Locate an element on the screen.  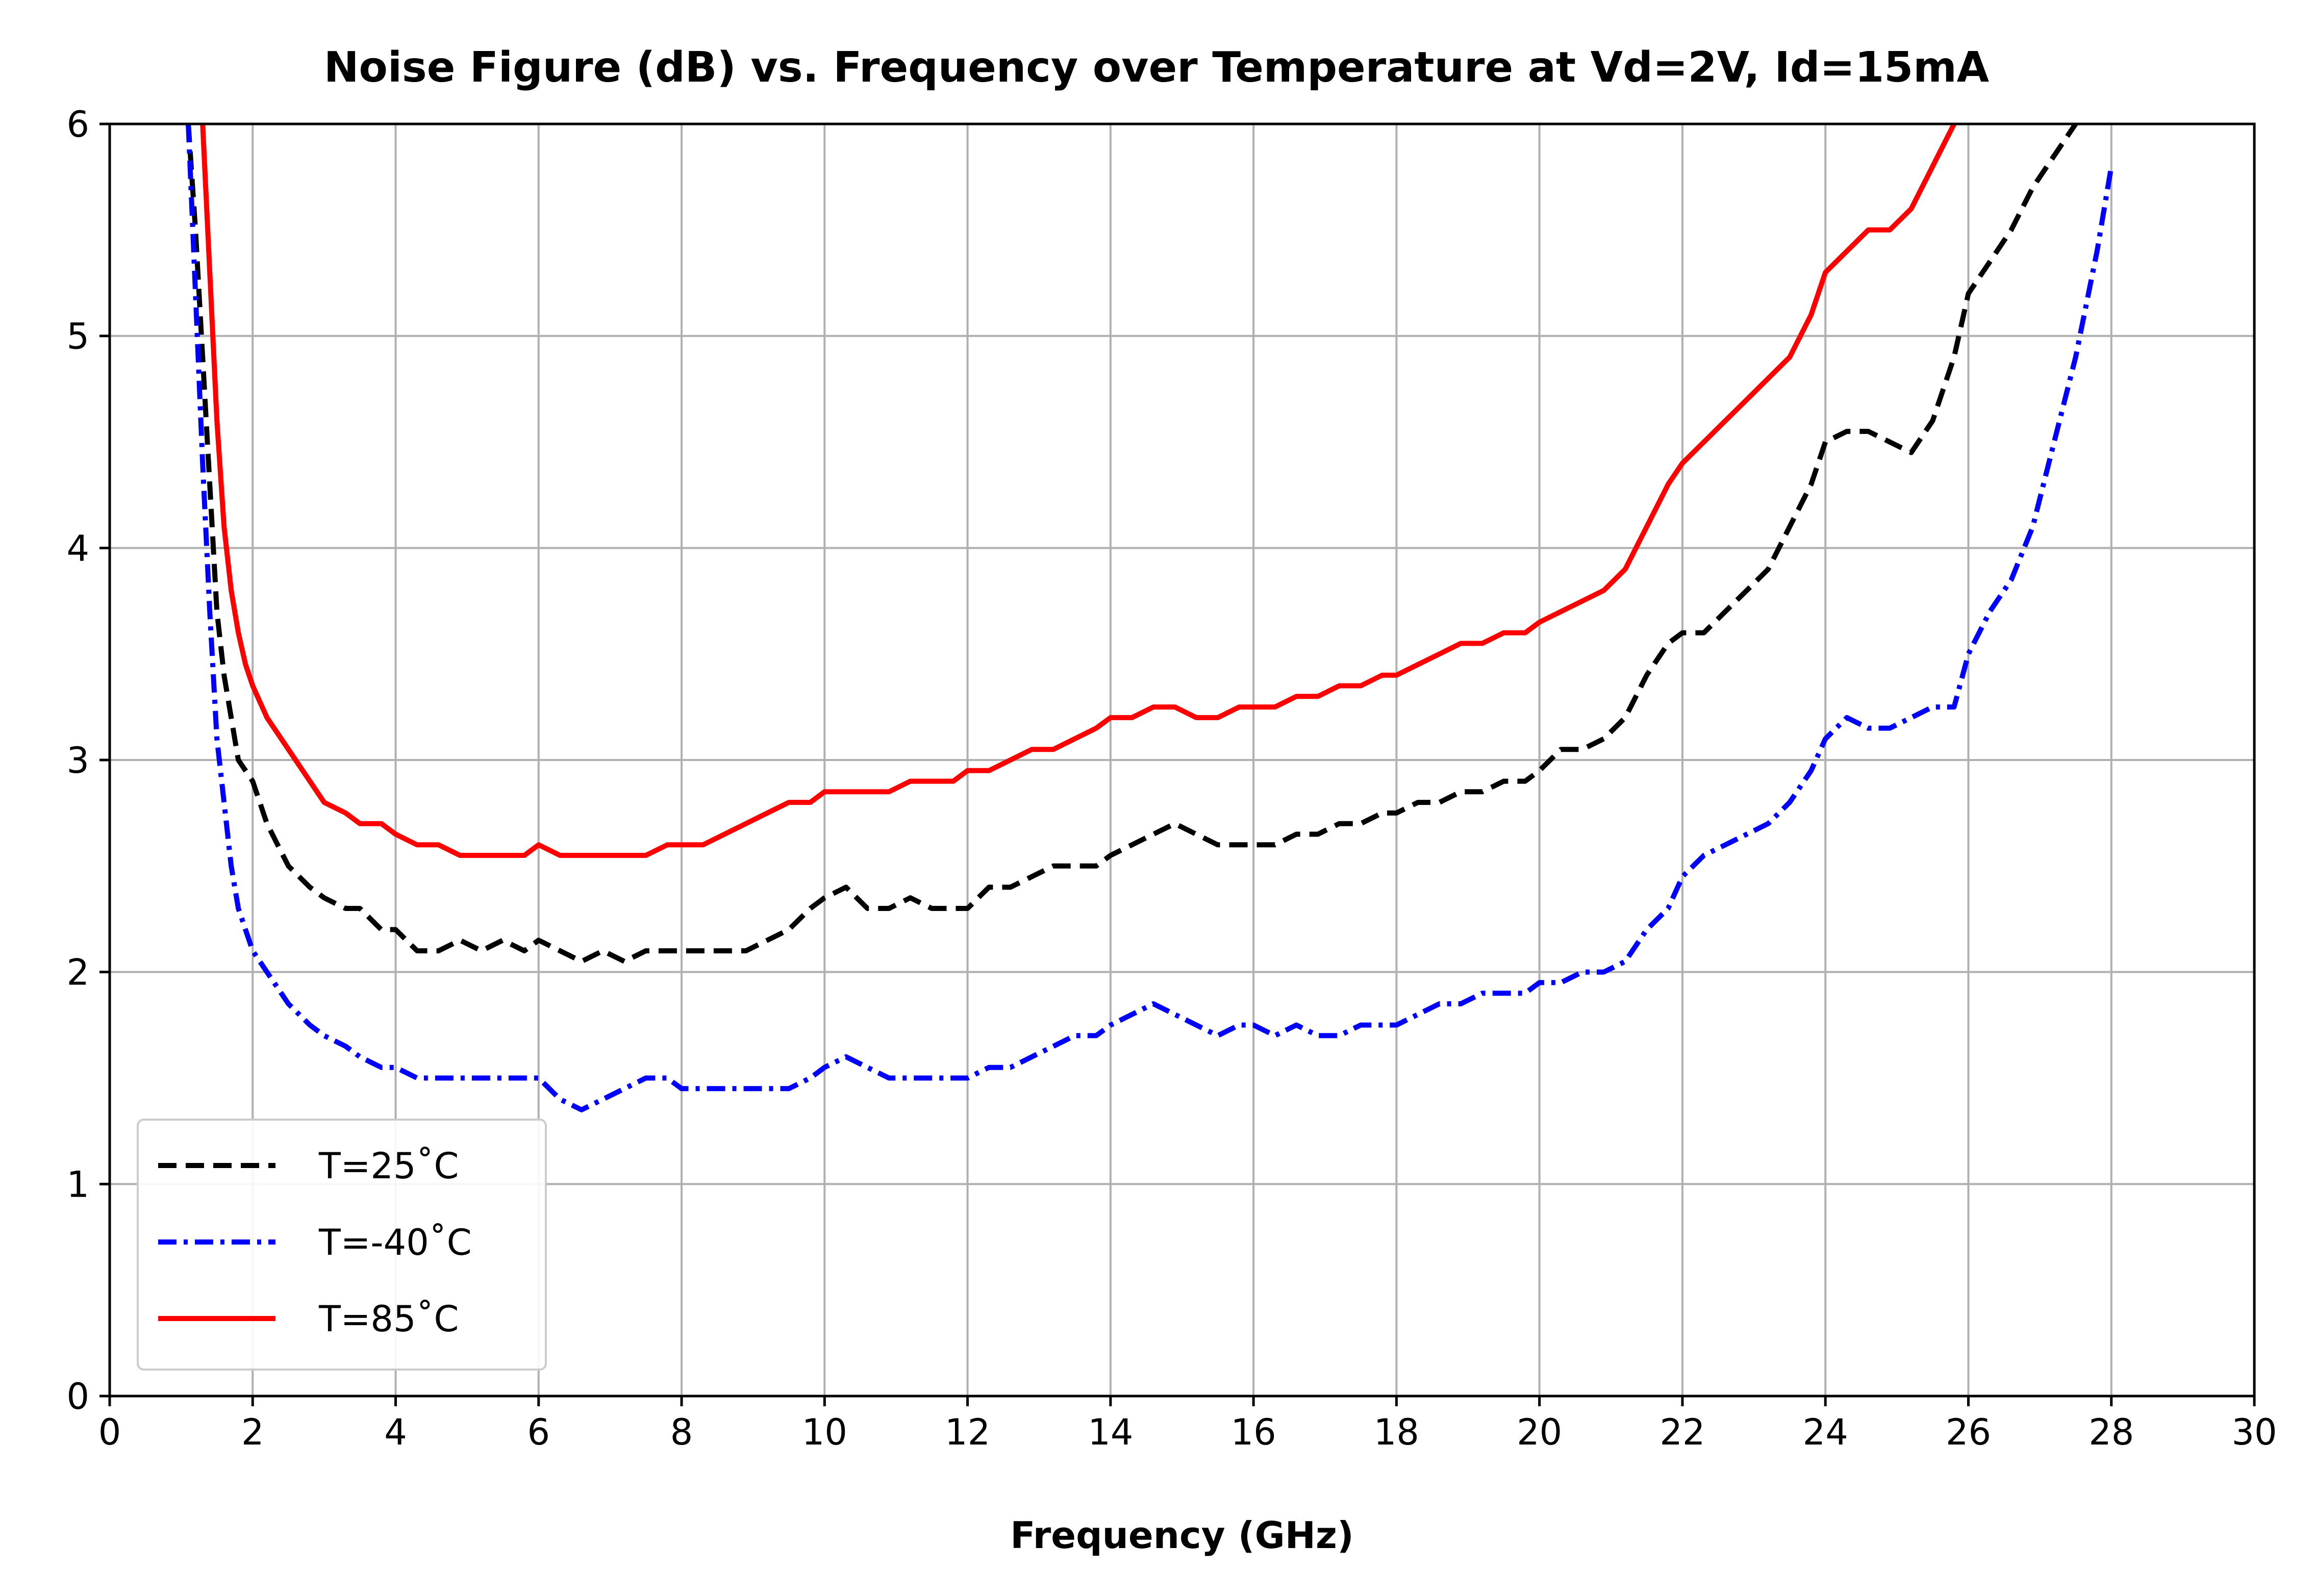
x-tick-label: 24 is located at coordinates (1826, 1432).